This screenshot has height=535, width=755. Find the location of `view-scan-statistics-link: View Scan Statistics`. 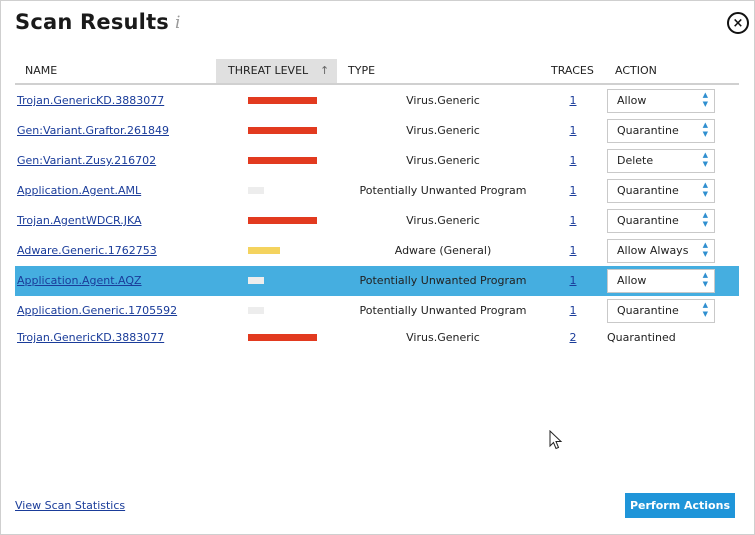

view-scan-statistics-link: View Scan Statistics is located at coordinates (70, 505).